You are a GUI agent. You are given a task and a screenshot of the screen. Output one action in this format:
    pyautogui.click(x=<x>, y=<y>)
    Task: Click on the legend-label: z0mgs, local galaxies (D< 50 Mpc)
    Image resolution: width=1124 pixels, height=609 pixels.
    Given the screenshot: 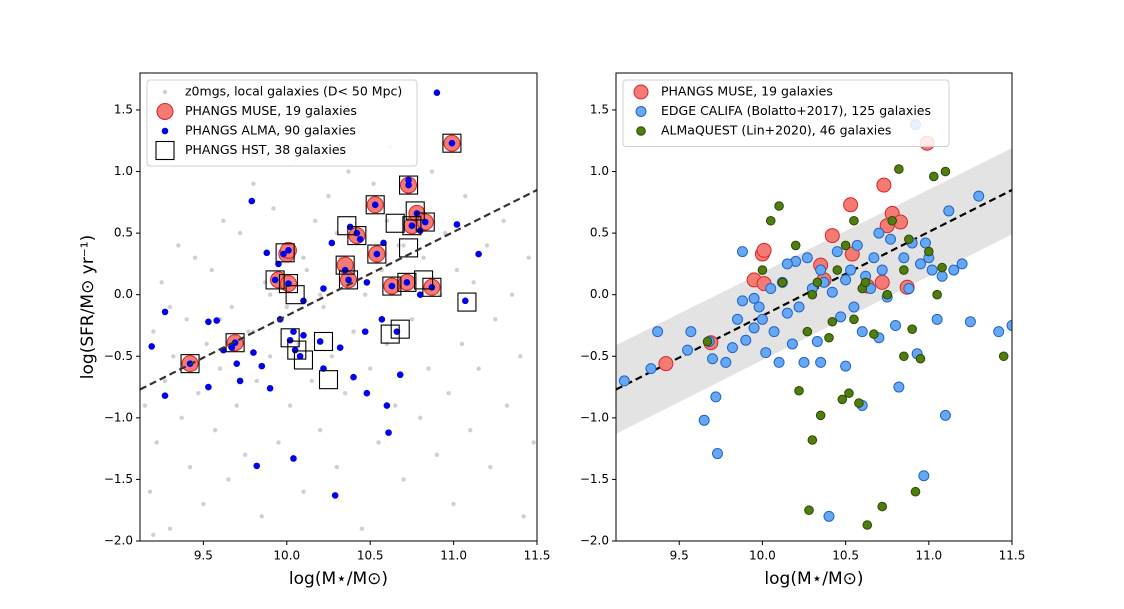 What is the action you would take?
    pyautogui.click(x=293, y=91)
    